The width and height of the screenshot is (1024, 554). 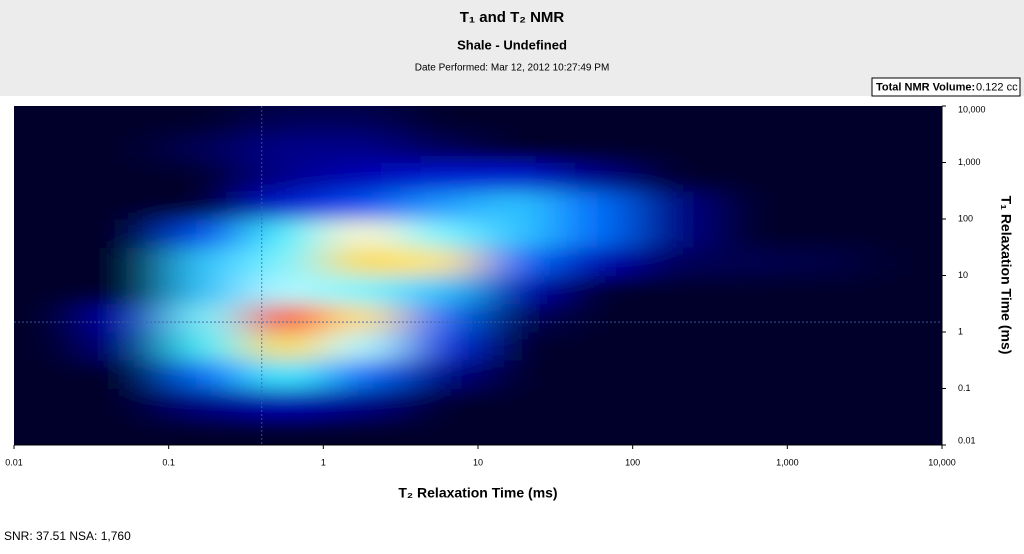 I want to click on x-tick-label: 0.1, so click(x=168, y=462).